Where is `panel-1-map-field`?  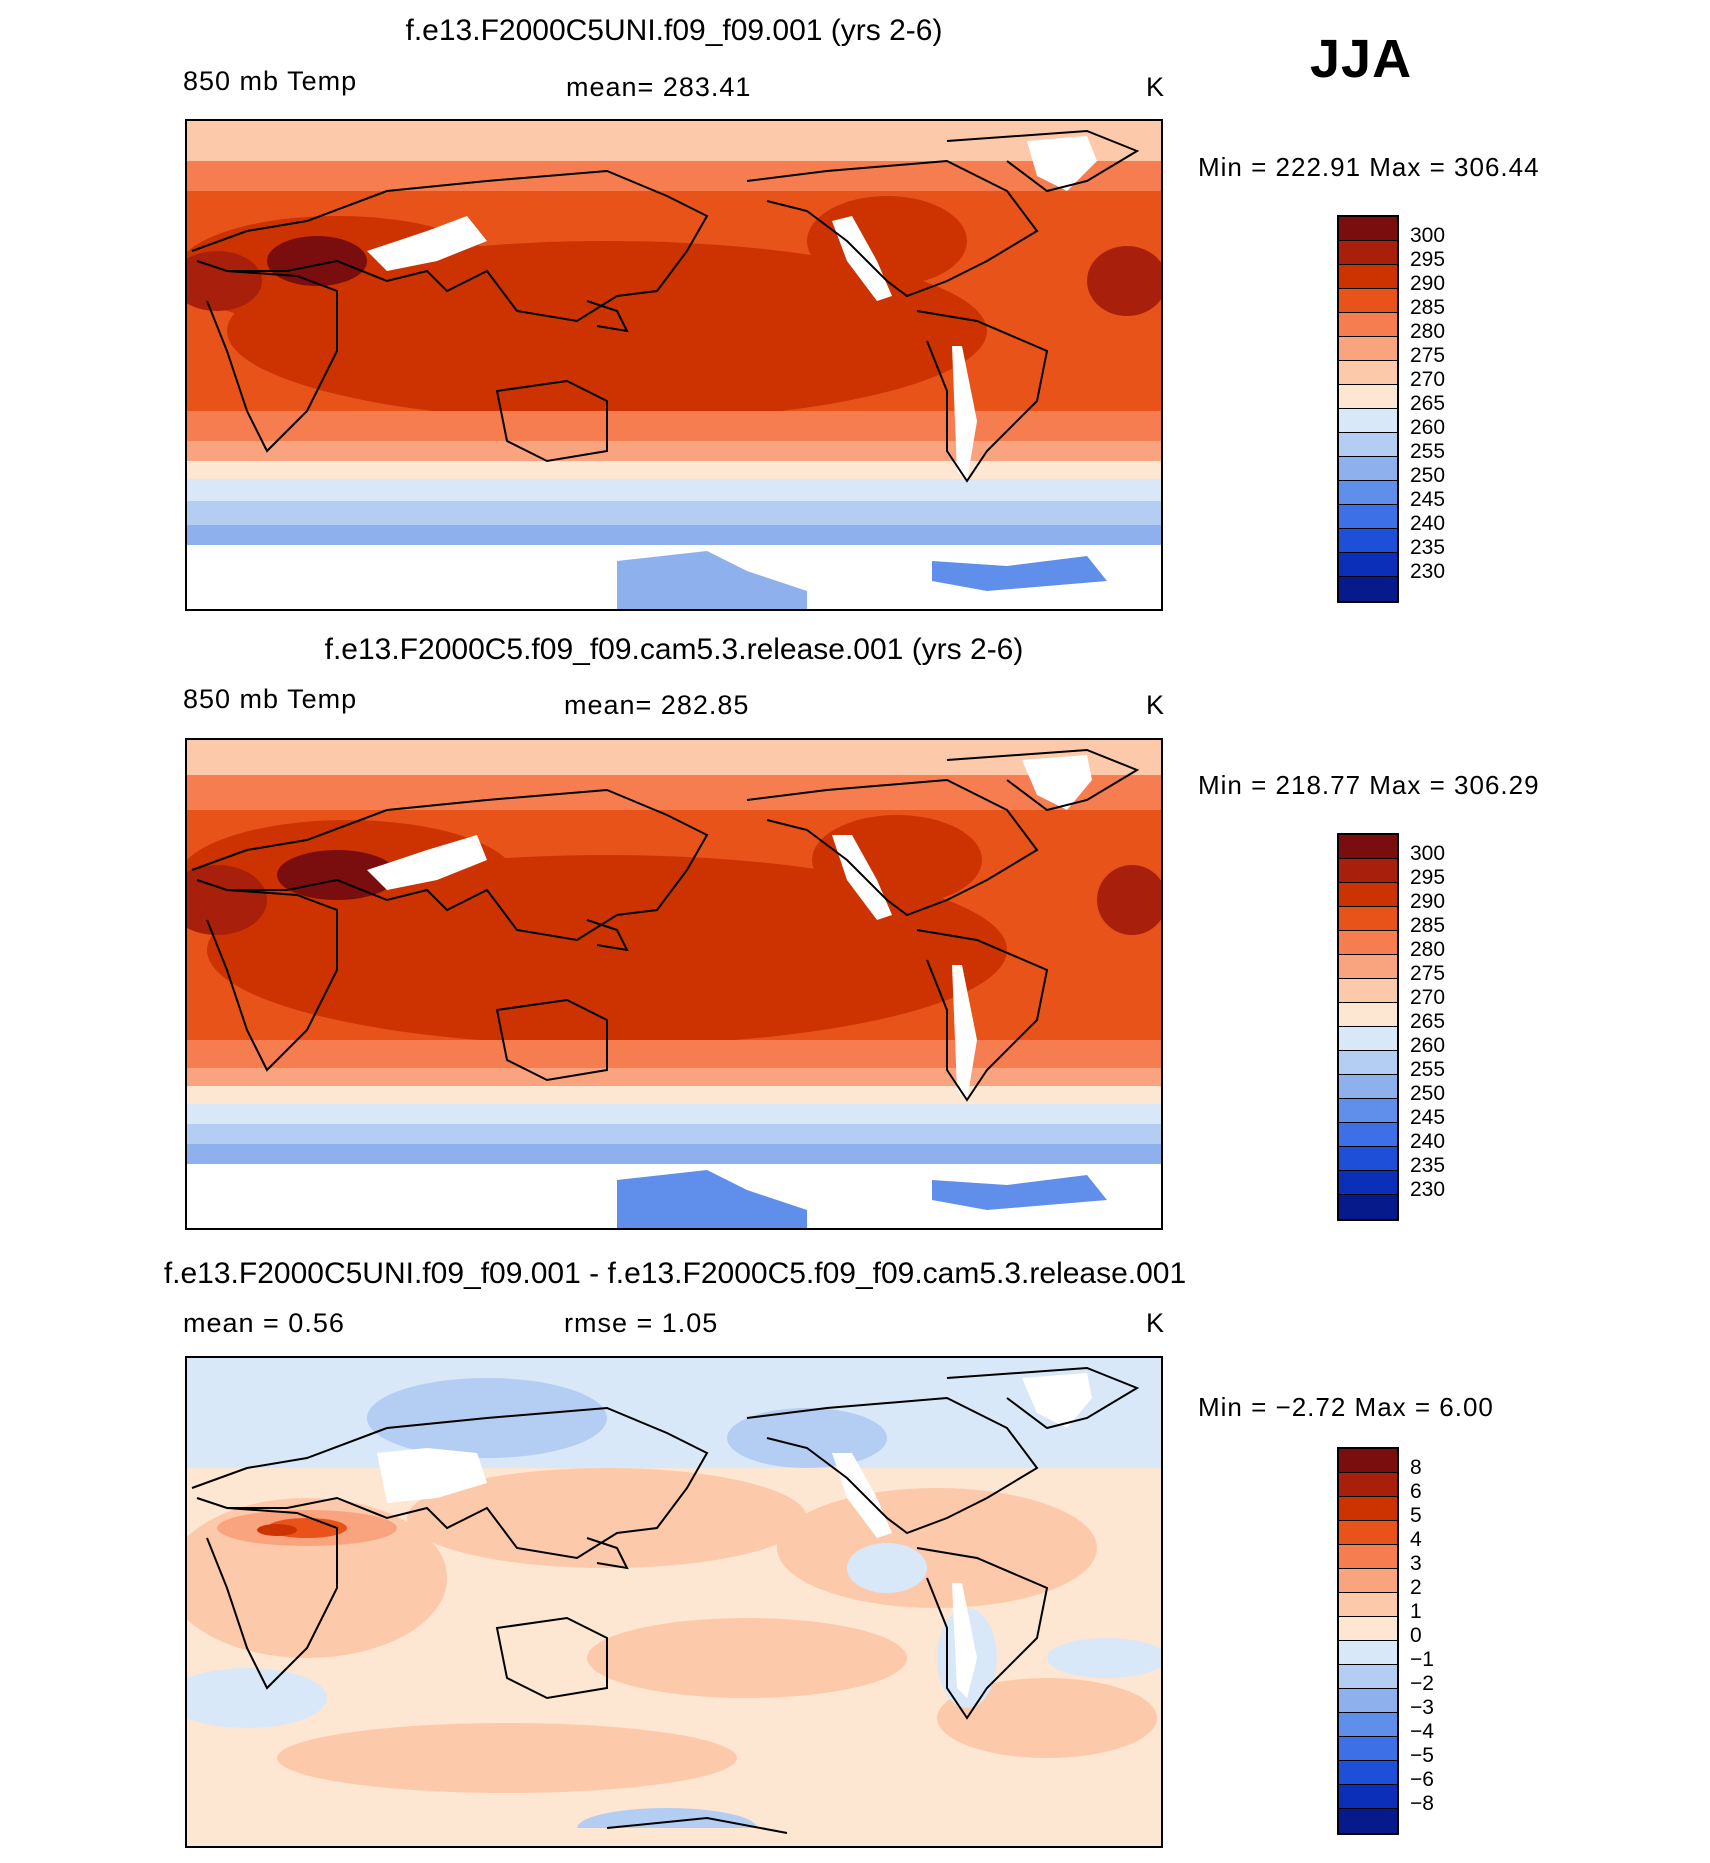 panel-1-map-field is located at coordinates (674, 365).